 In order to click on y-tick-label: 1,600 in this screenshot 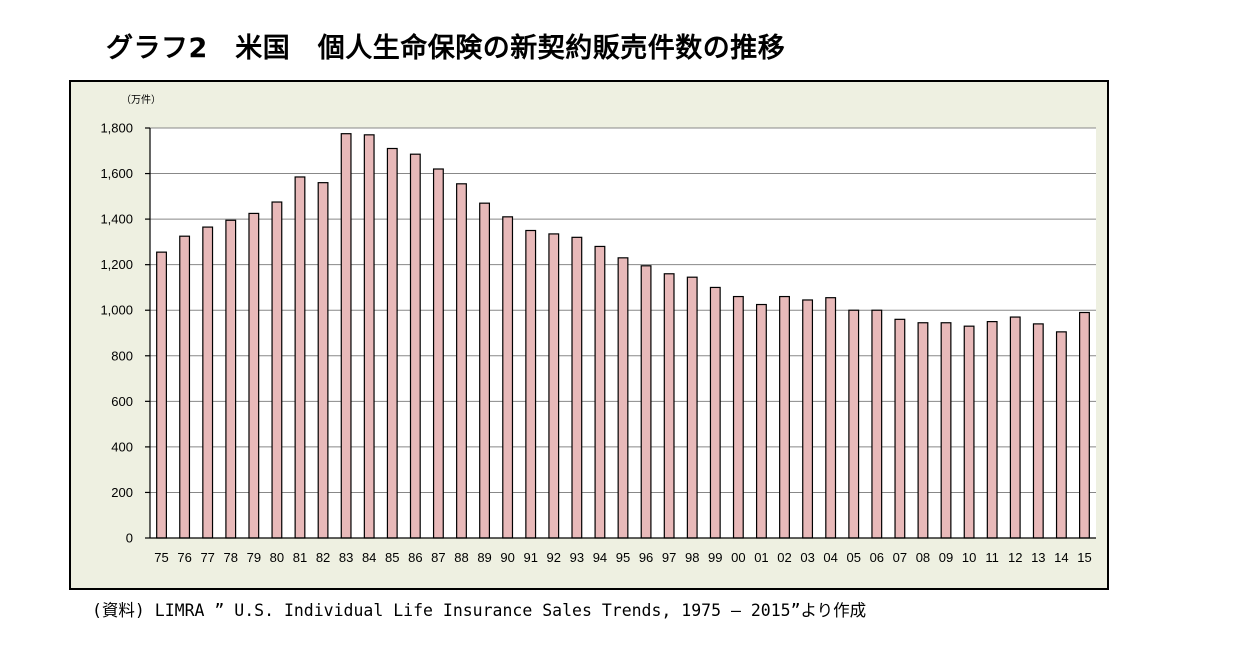, I will do `click(116, 173)`.